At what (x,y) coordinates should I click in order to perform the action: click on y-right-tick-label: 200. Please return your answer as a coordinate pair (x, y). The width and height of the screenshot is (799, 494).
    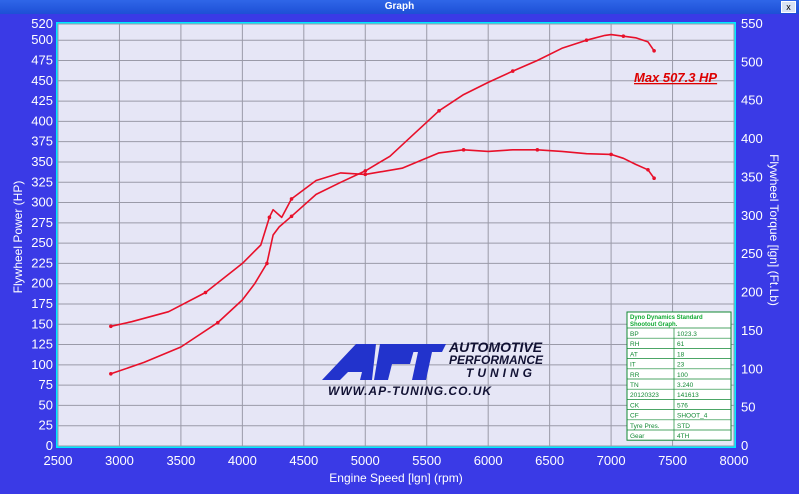
    Looking at the image, I should click on (752, 292).